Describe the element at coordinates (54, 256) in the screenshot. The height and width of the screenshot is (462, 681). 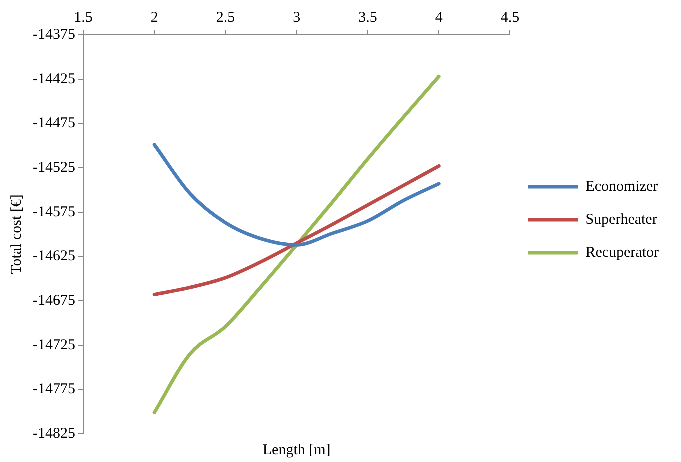
I see `y-tick-label: -14625` at that location.